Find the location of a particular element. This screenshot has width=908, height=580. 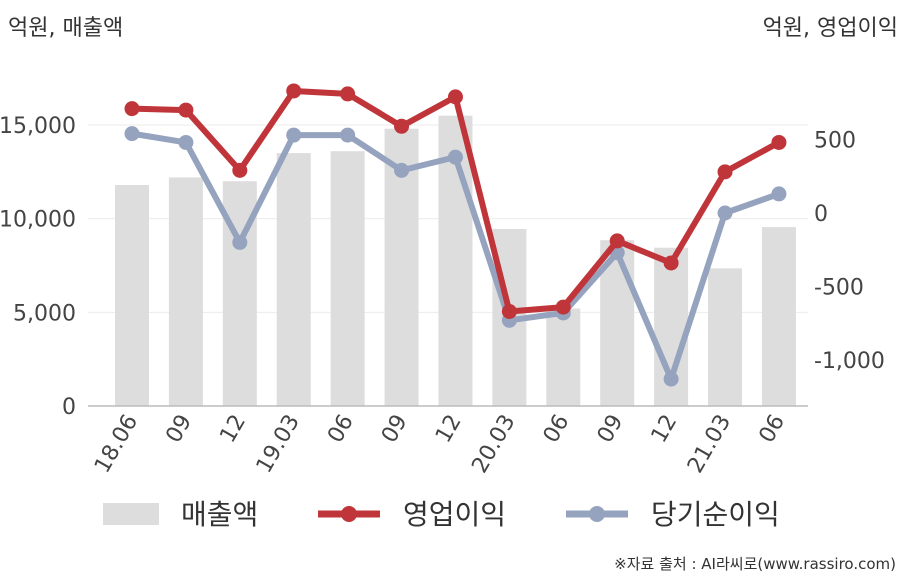

legend: 매출액 영업이익 당기순이익 is located at coordinates (441, 514).